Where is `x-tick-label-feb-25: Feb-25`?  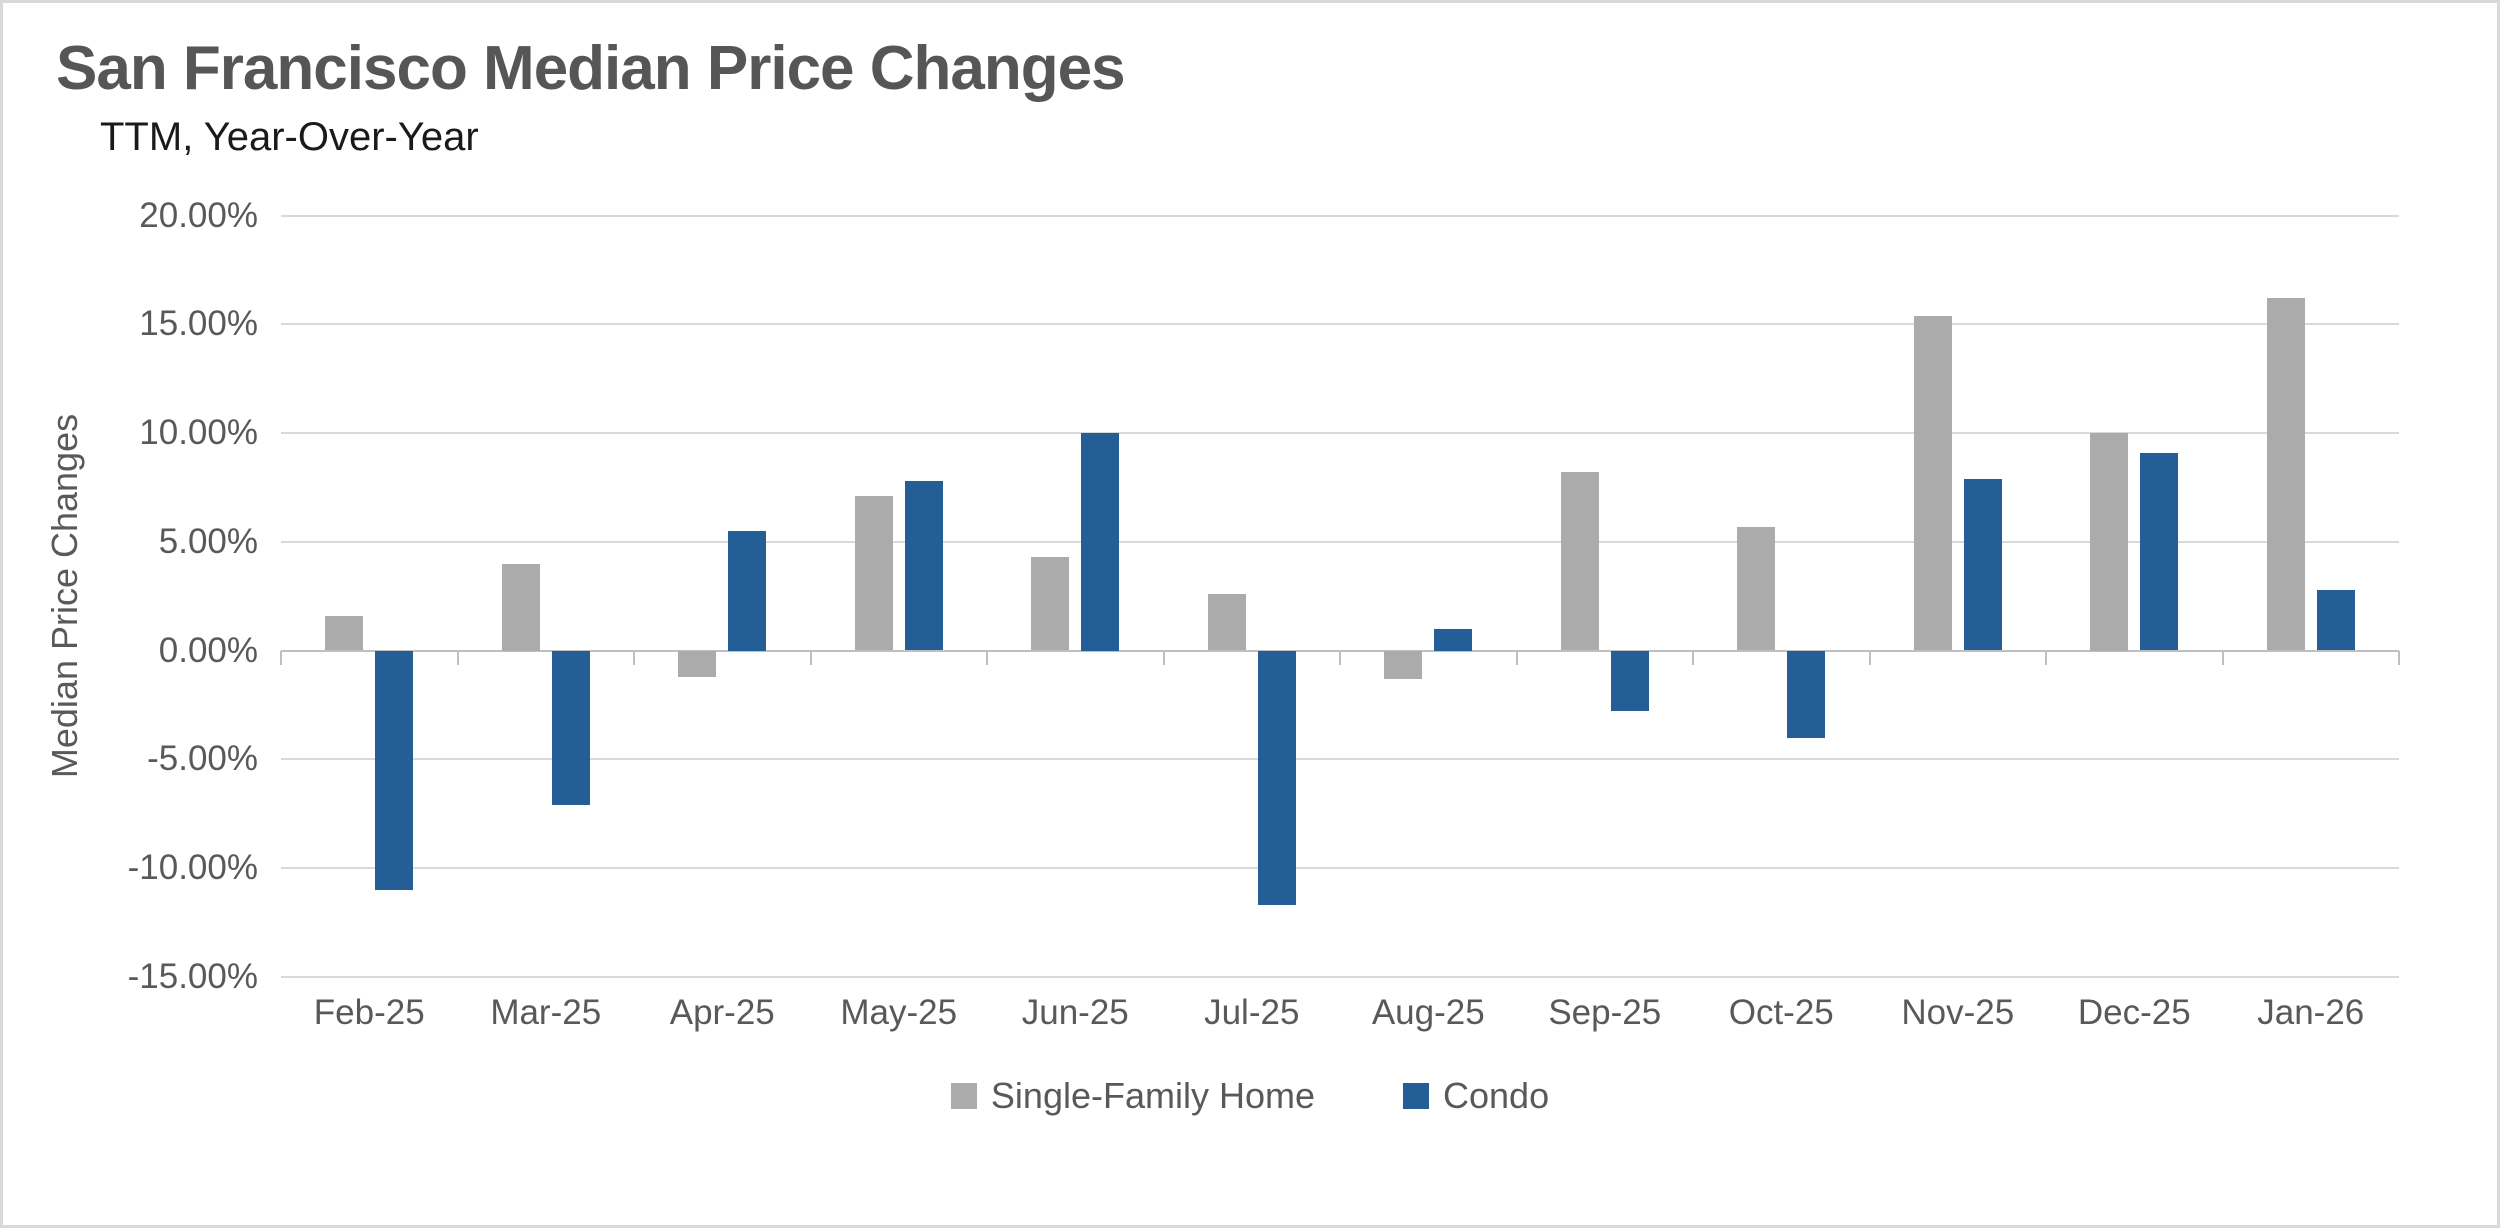 x-tick-label-feb-25: Feb-25 is located at coordinates (369, 1012).